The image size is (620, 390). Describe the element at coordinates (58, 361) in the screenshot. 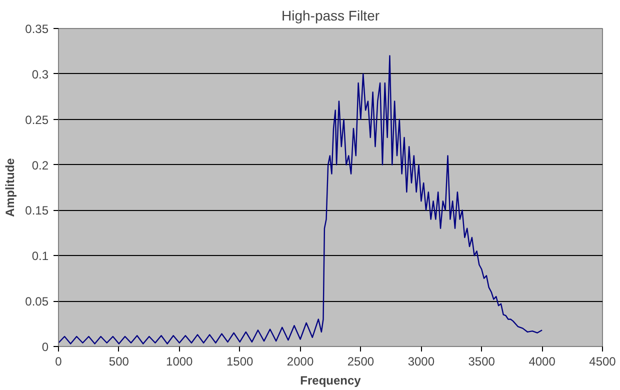

I see `x-tick-label: 0` at that location.